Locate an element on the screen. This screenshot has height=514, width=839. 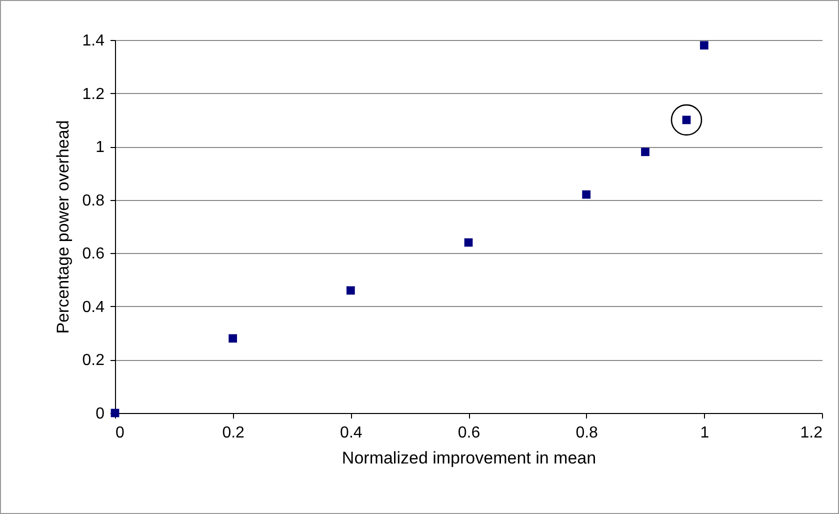
y-axis-title: Percentage power overhead is located at coordinates (62, 227).